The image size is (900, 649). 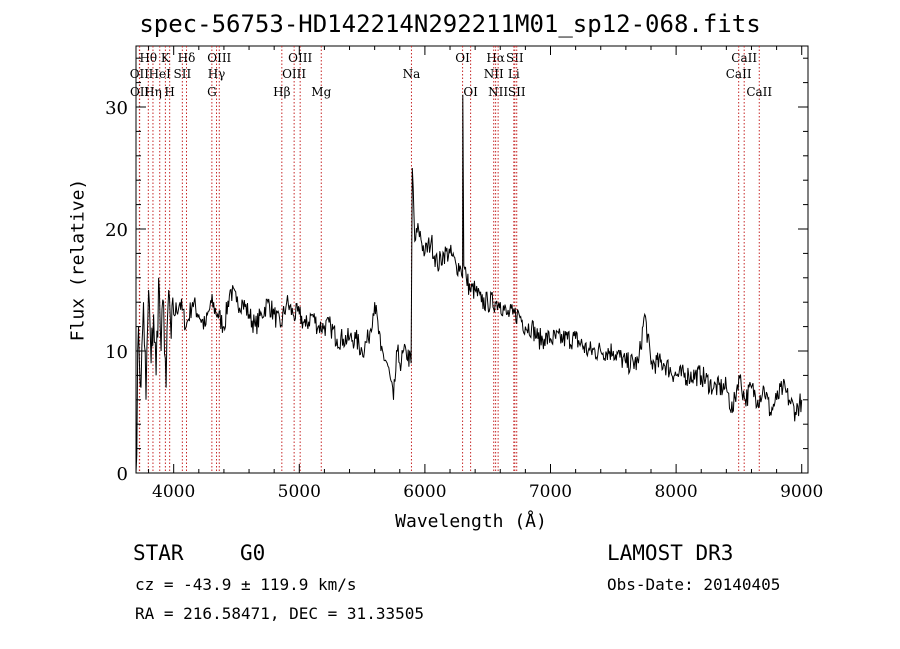 I want to click on x-tick-label: 8000, so click(x=675, y=492).